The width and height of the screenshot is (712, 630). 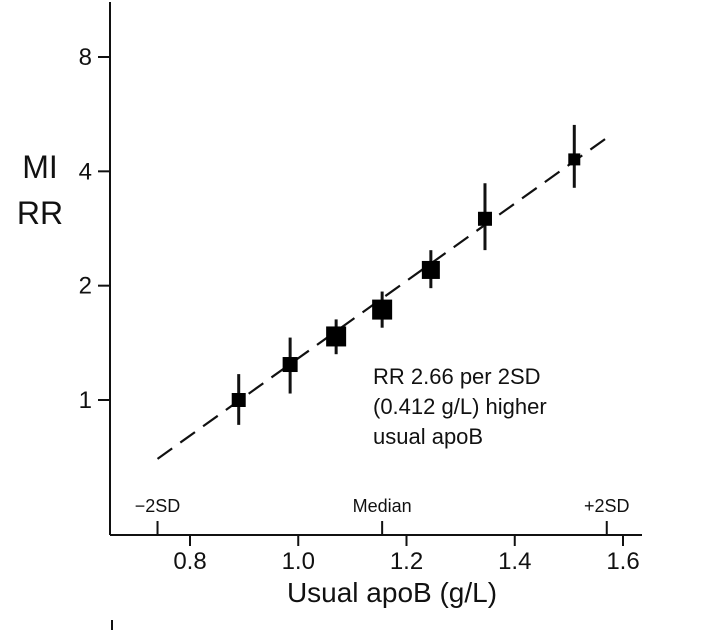 I want to click on y-tick-label-8: 8, so click(x=85, y=57).